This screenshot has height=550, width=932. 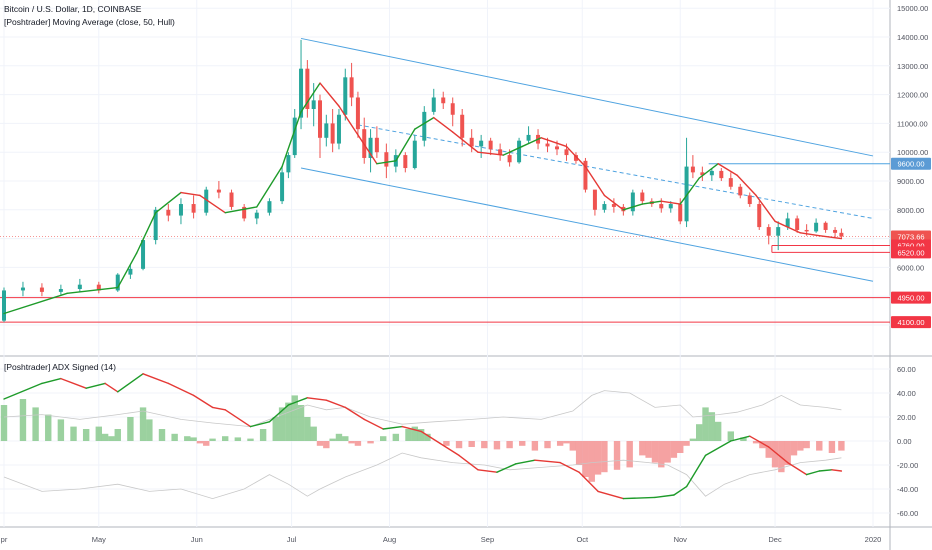 I want to click on x-tick-label: Sep, so click(x=487, y=539).